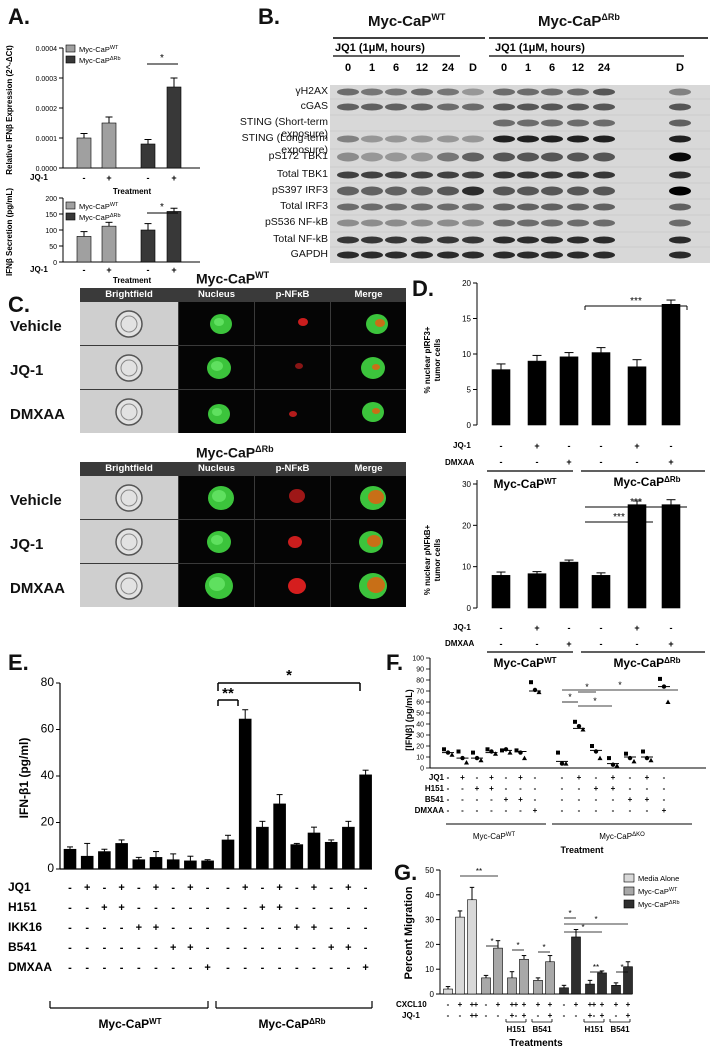  I want to click on panel-b-timepoint-wt: D, so click(473, 68).